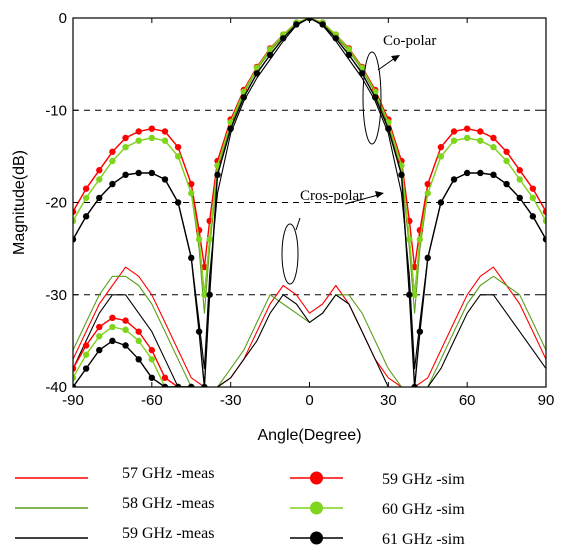 The height and width of the screenshot is (552, 561). Describe the element at coordinates (73, 400) in the screenshot. I see `x-tick-label: -90` at that location.